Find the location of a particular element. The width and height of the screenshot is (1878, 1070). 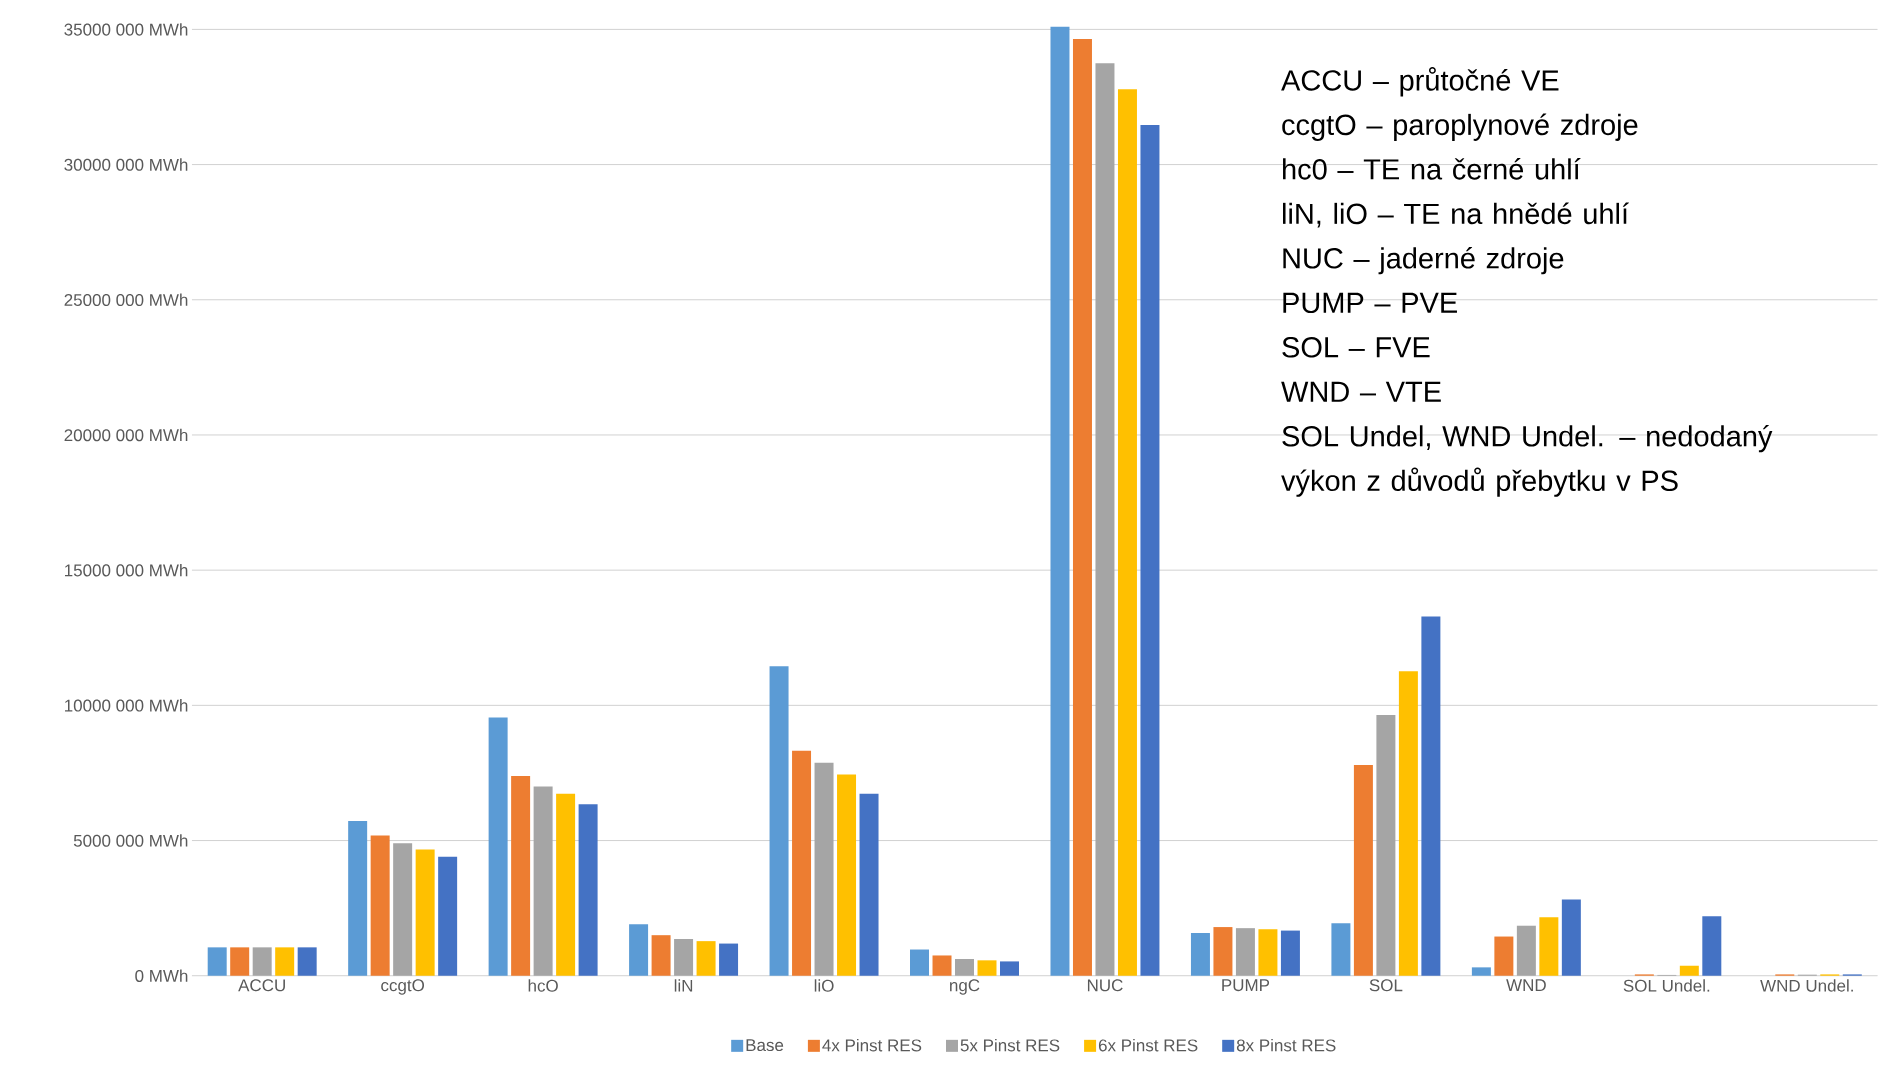

annotation: SOL Undel, WND Undel. – nedodaný výkon z důvodů přebytku v PS is located at coordinates (1527, 461).